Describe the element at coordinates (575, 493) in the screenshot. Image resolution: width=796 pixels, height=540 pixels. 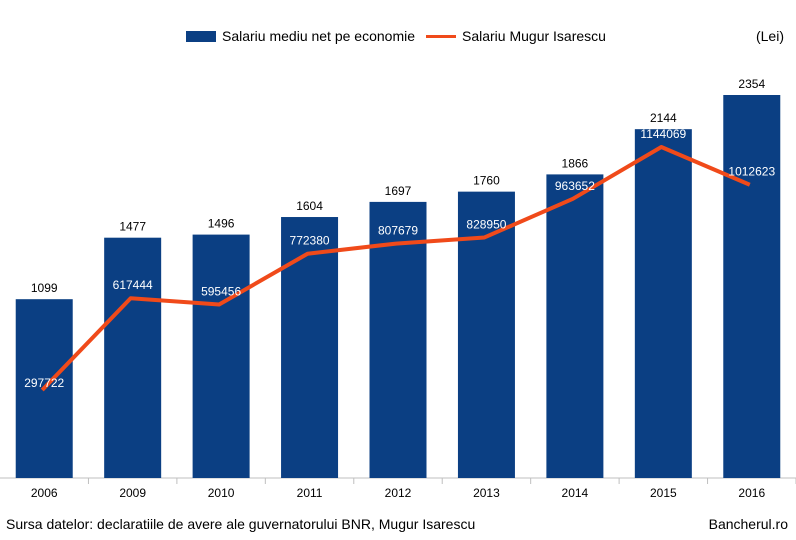
I see `x-tick-label: 2014` at that location.